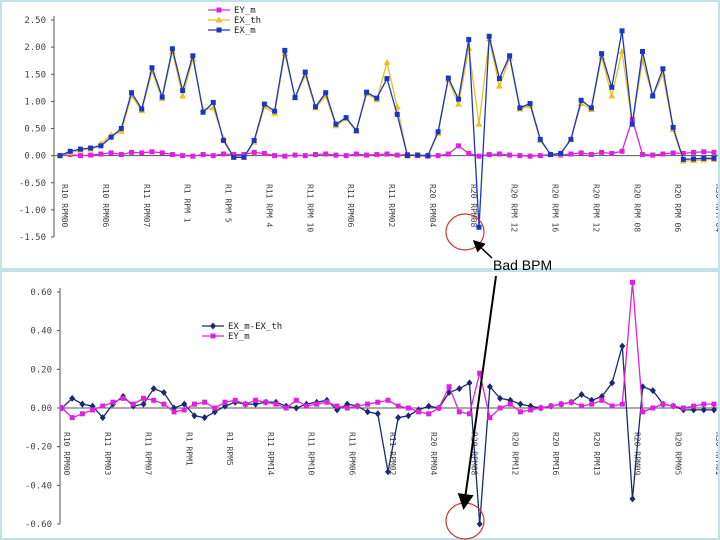 The height and width of the screenshot is (540, 720). Describe the element at coordinates (107, 454) in the screenshot. I see `x-tick-label: R11 RPM03` at that location.